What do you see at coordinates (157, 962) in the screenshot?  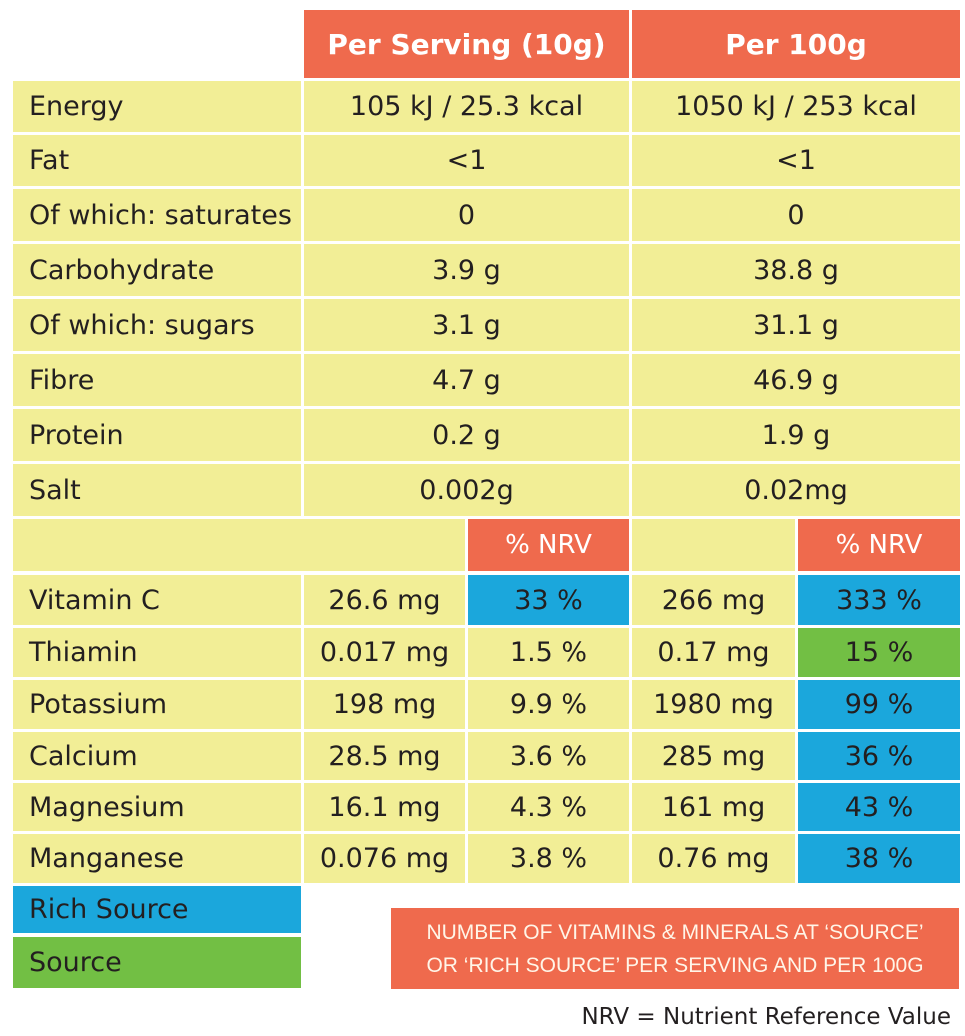 I see `legend-source: Source` at bounding box center [157, 962].